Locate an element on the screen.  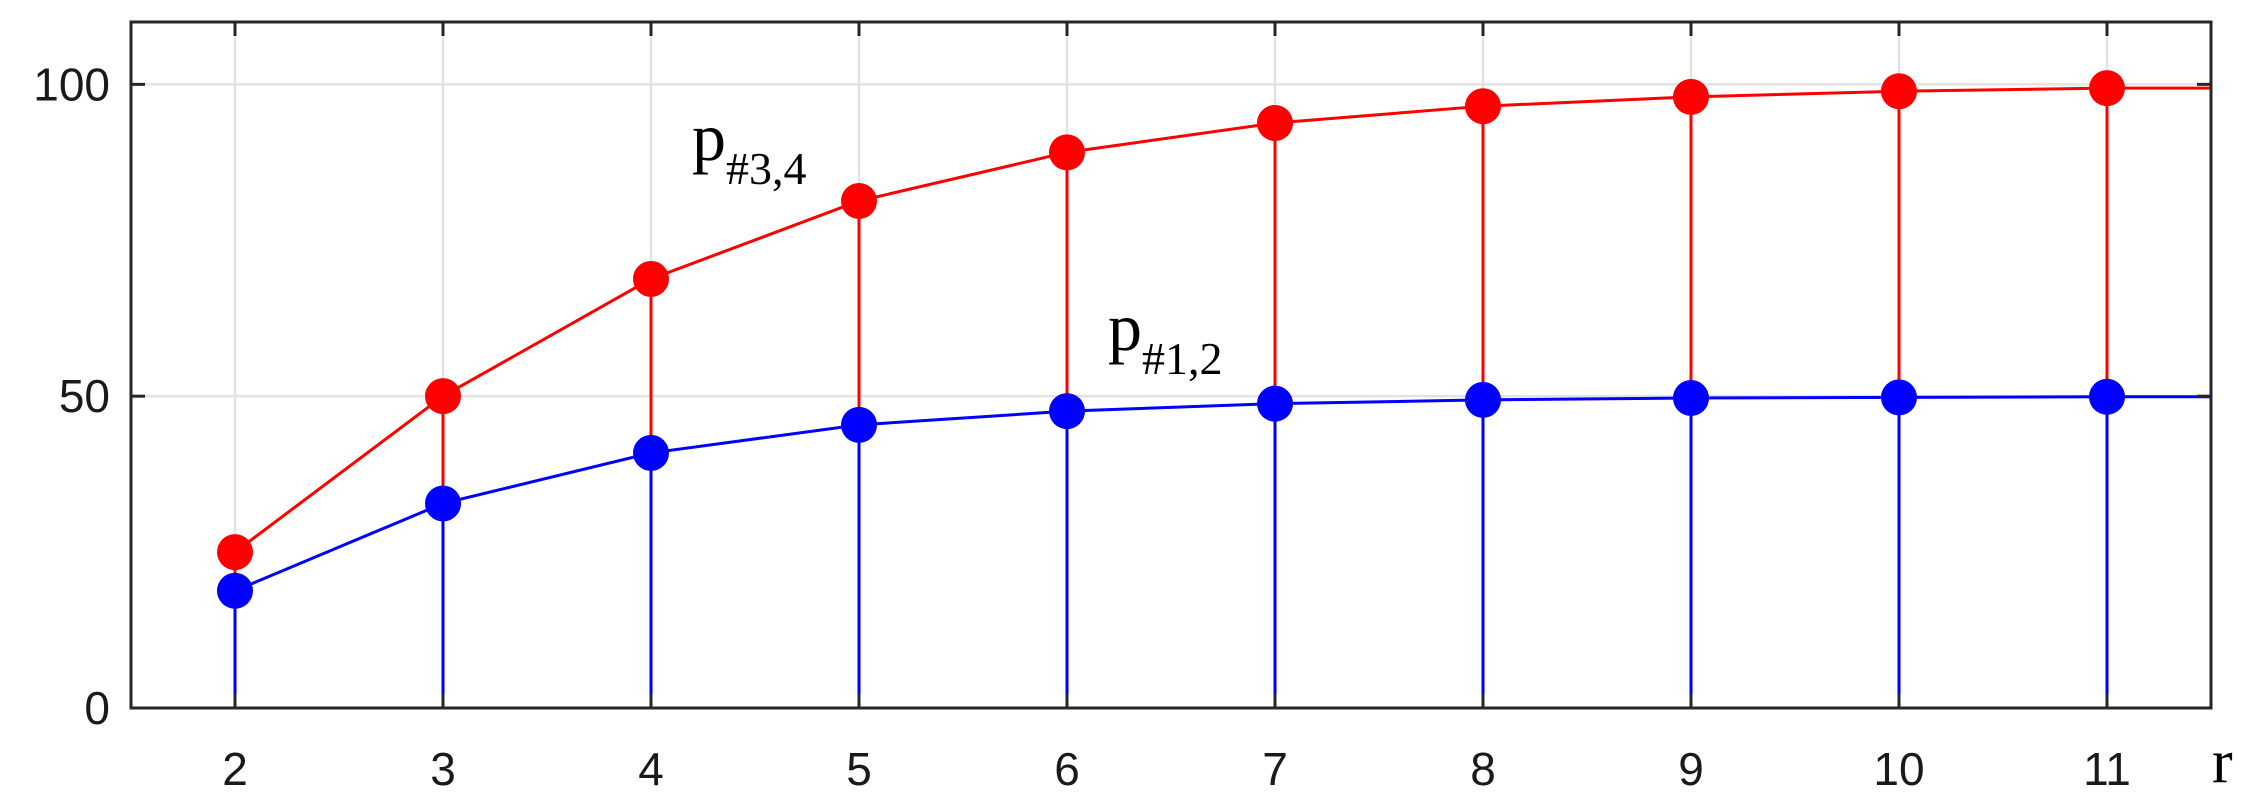
y-tick-label-100: 100 is located at coordinates (71, 84).